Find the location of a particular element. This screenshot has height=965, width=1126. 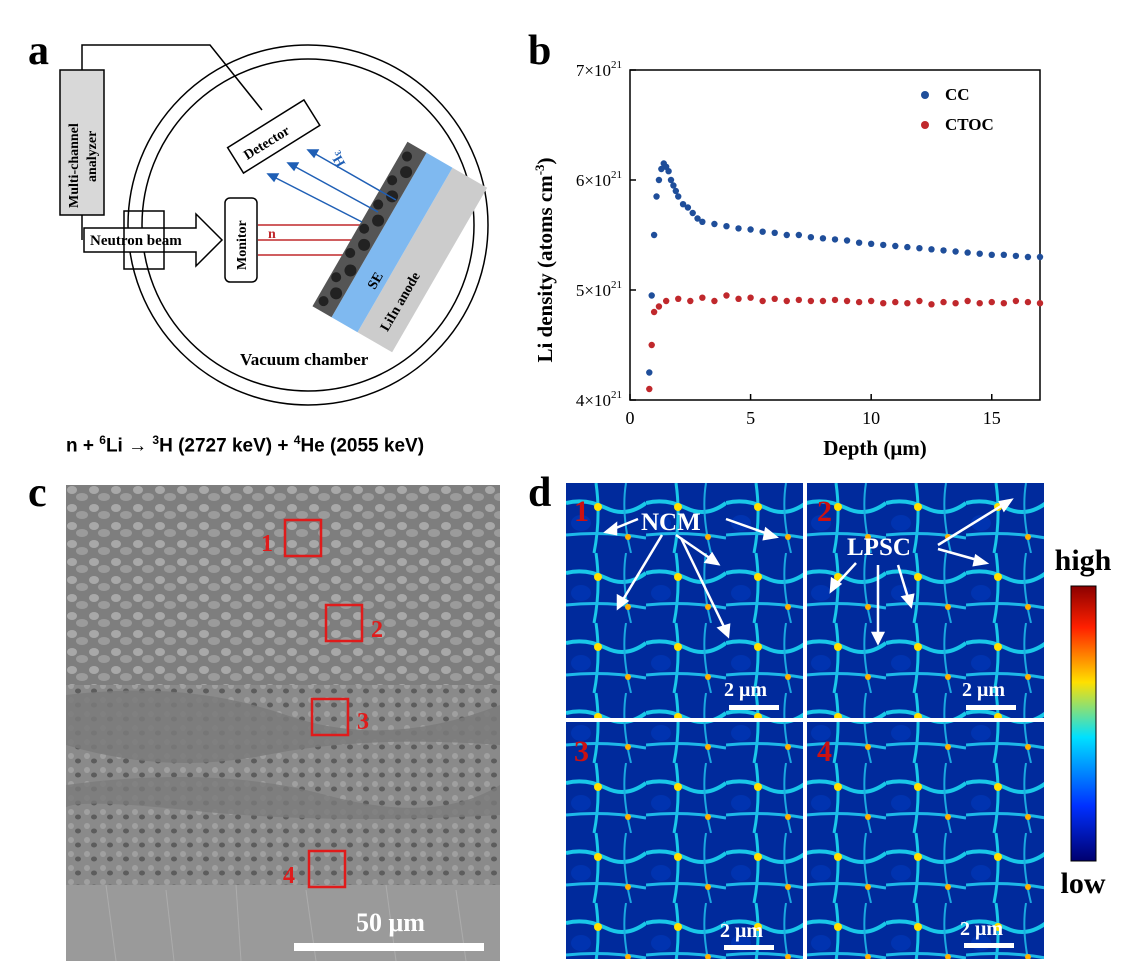

beam-collimator is located at coordinates (144, 240).